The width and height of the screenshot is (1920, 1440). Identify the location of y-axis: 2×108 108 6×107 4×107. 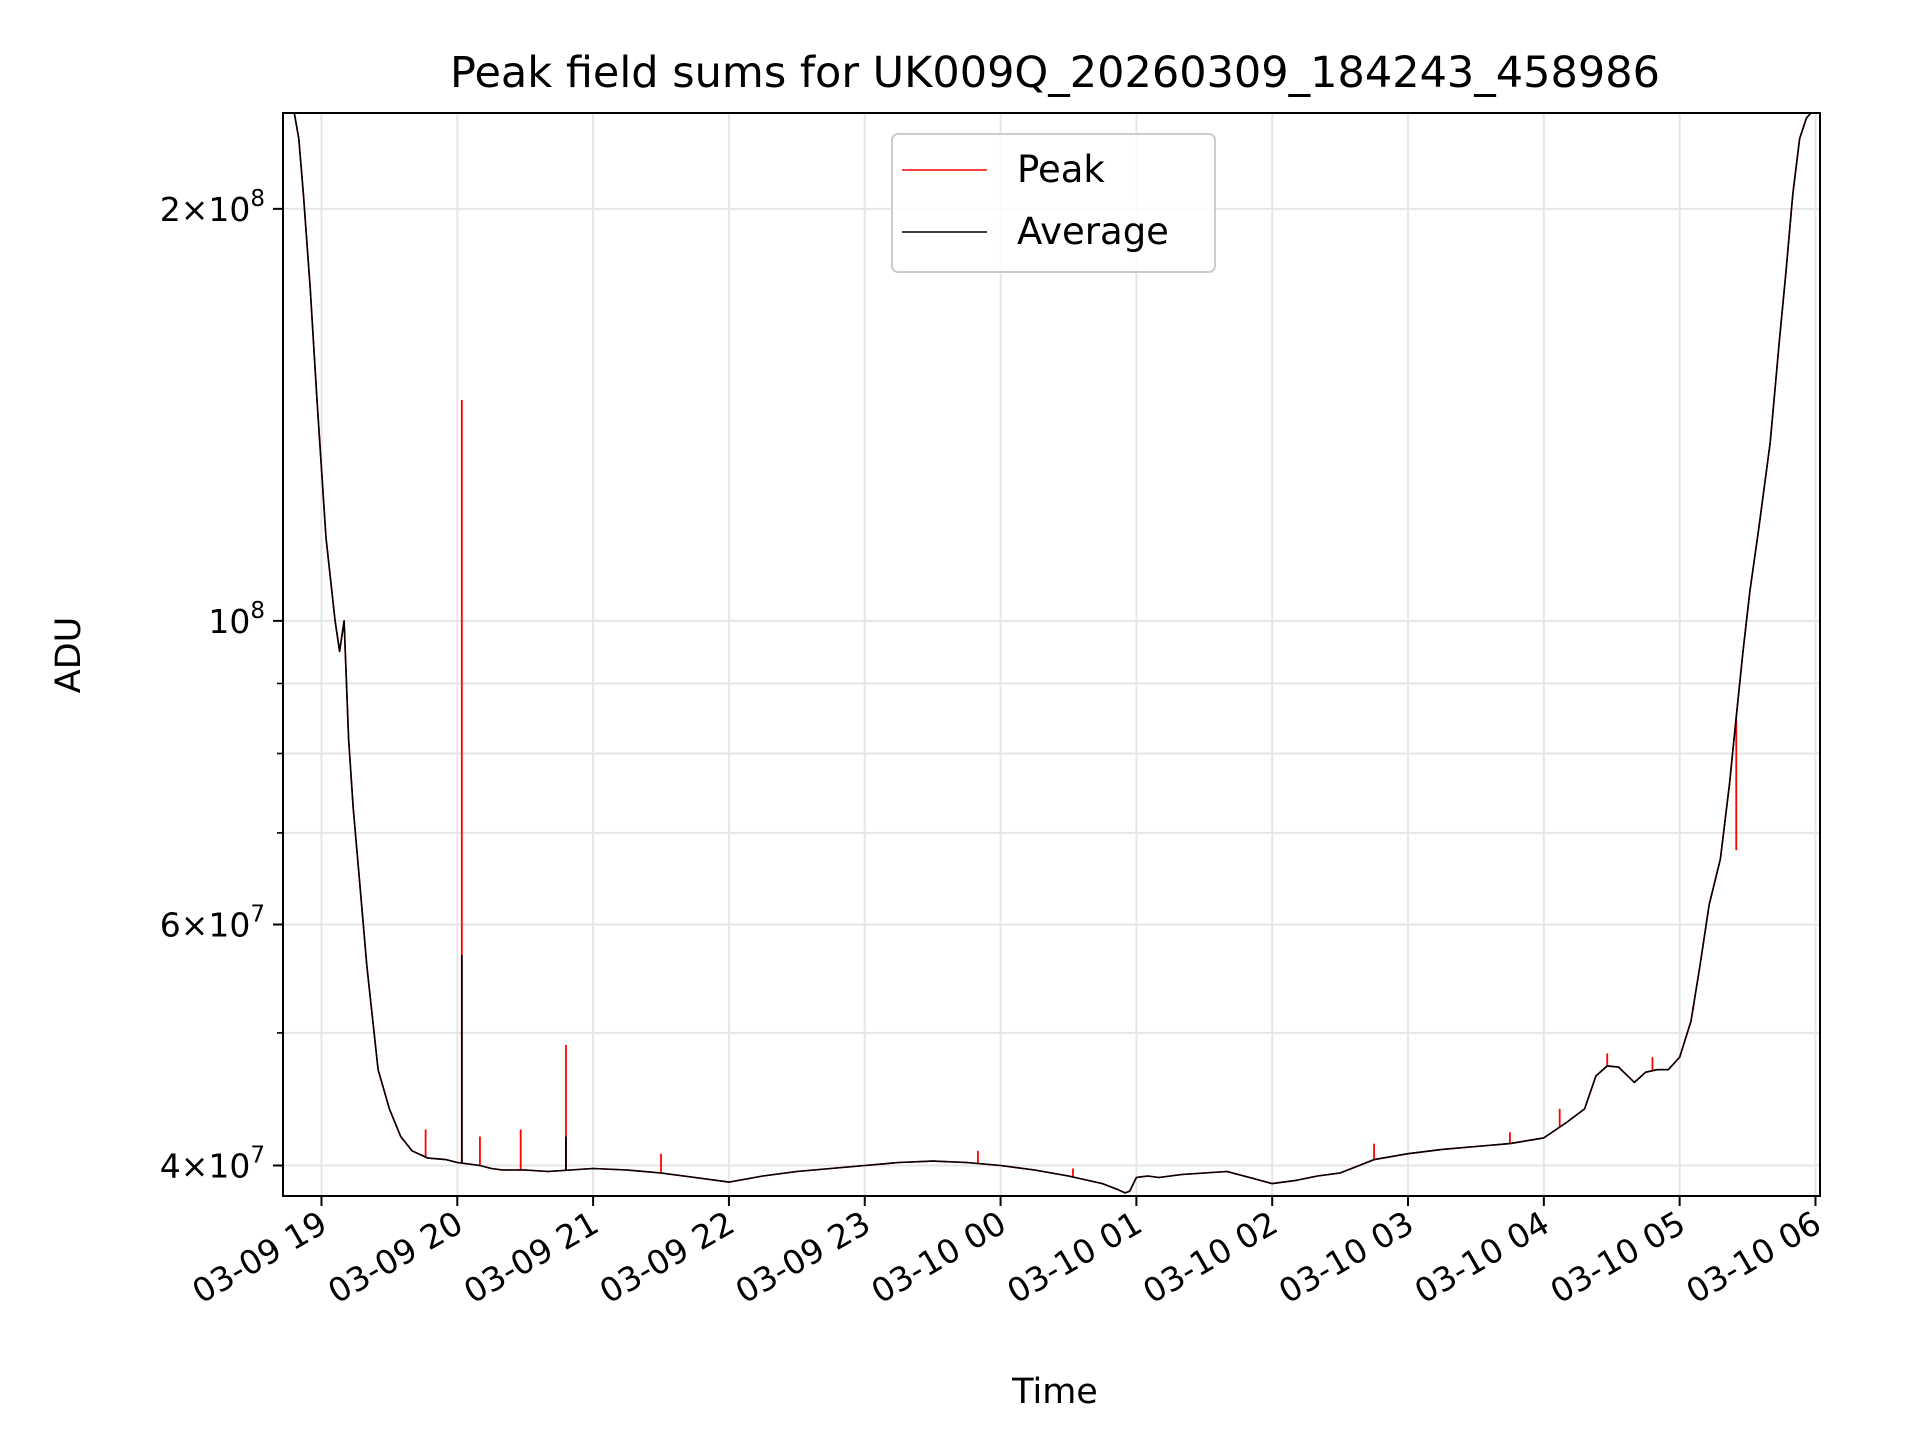
(221, 686).